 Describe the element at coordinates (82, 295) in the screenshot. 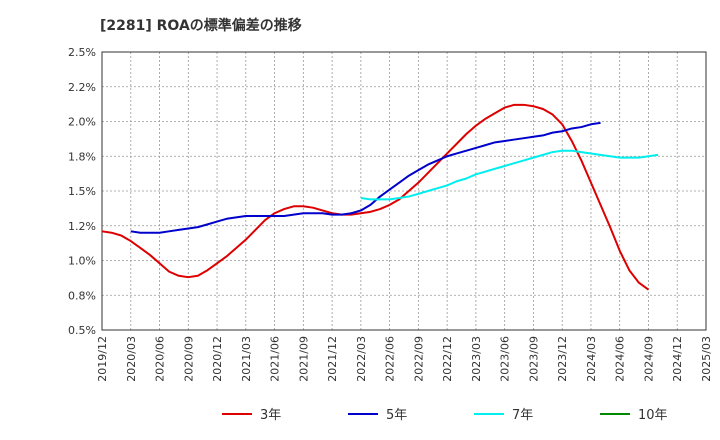

I see `y-tick-label: 0.8%` at that location.